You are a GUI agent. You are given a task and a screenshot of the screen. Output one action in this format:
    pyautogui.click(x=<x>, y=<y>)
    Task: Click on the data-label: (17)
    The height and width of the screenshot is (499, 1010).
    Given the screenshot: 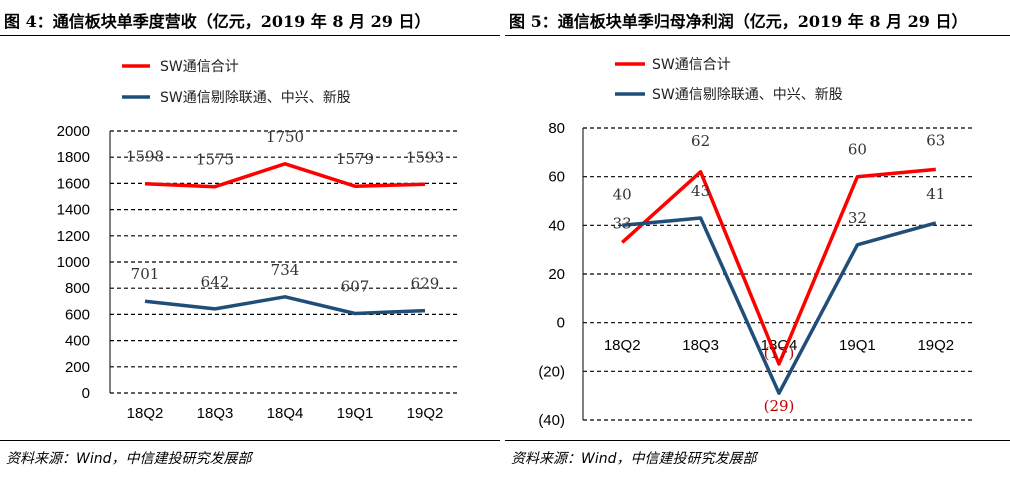 What is the action you would take?
    pyautogui.click(x=779, y=353)
    